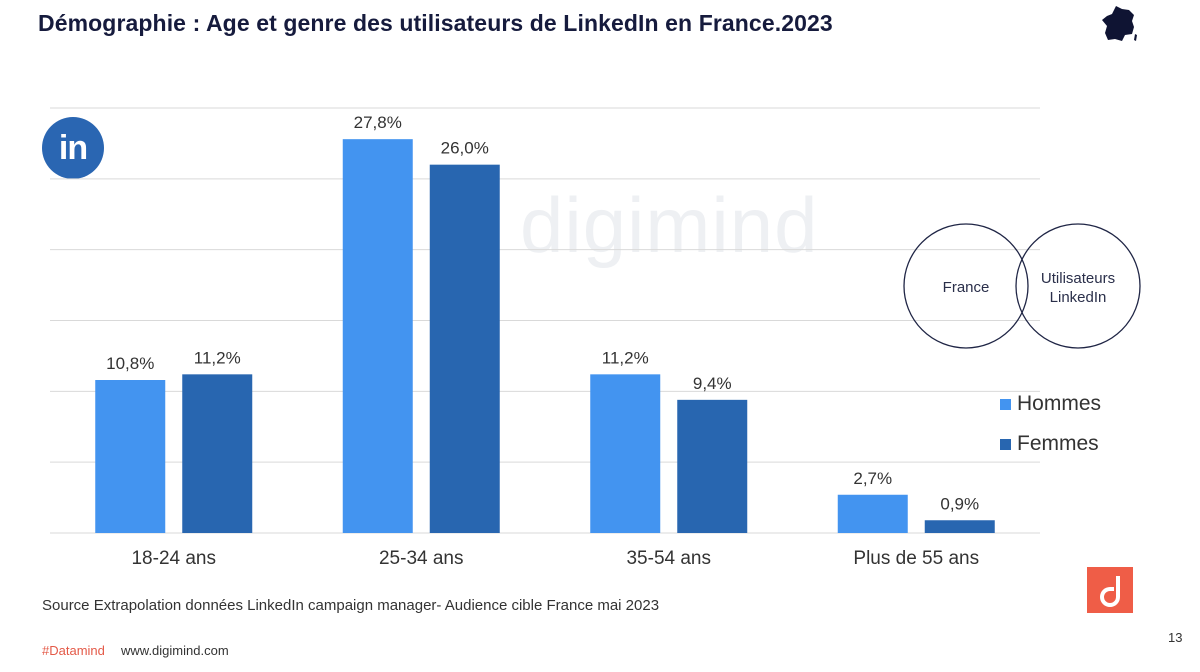 The image size is (1200, 672). I want to click on legend-item-hommes: Hommes, so click(1050, 404).